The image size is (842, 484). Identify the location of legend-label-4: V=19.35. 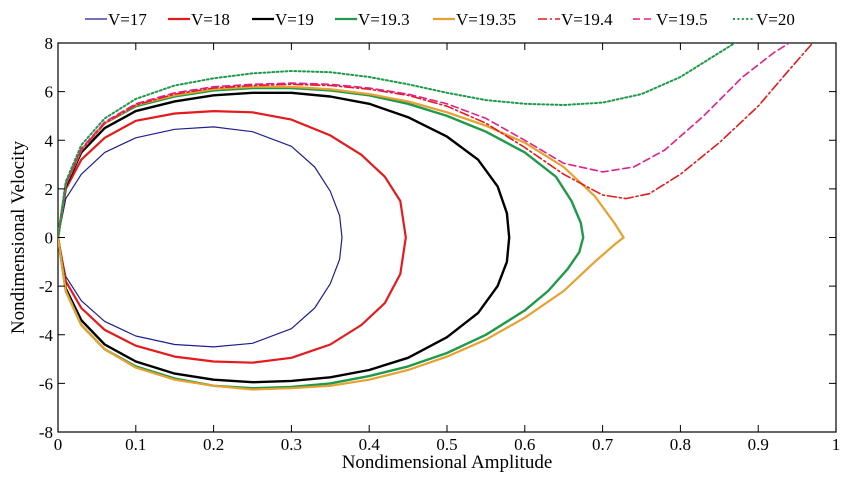
(486, 19).